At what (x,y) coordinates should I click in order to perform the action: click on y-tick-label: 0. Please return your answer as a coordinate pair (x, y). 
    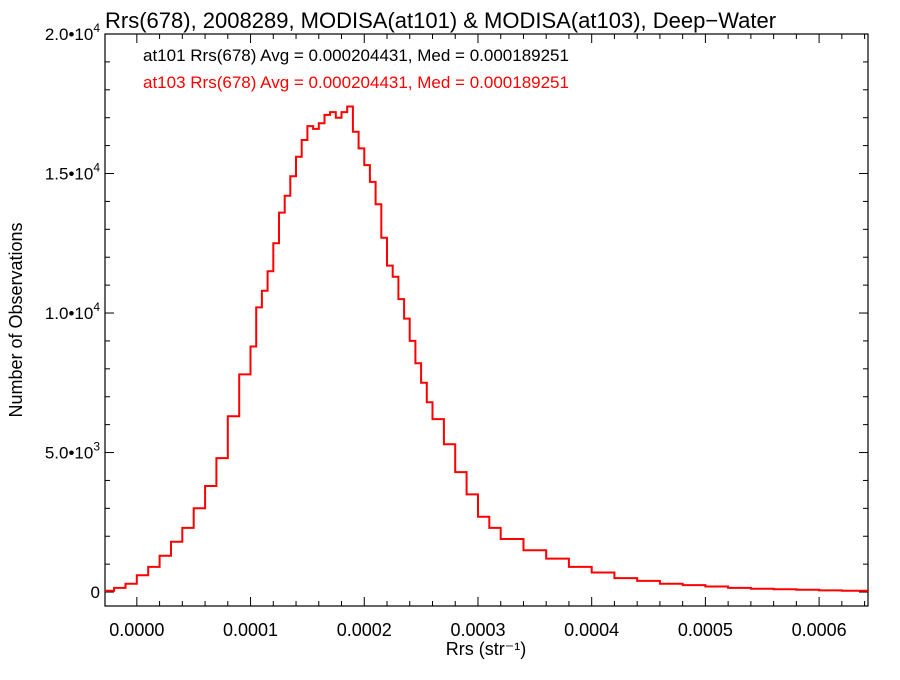
    Looking at the image, I should click on (95, 592).